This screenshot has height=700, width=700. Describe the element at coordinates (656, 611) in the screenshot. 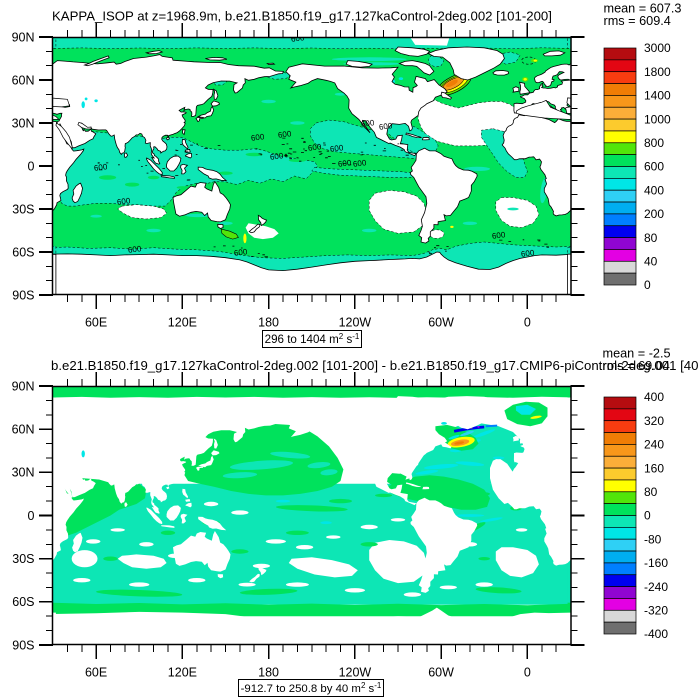

I see `svg-text: -320` at that location.